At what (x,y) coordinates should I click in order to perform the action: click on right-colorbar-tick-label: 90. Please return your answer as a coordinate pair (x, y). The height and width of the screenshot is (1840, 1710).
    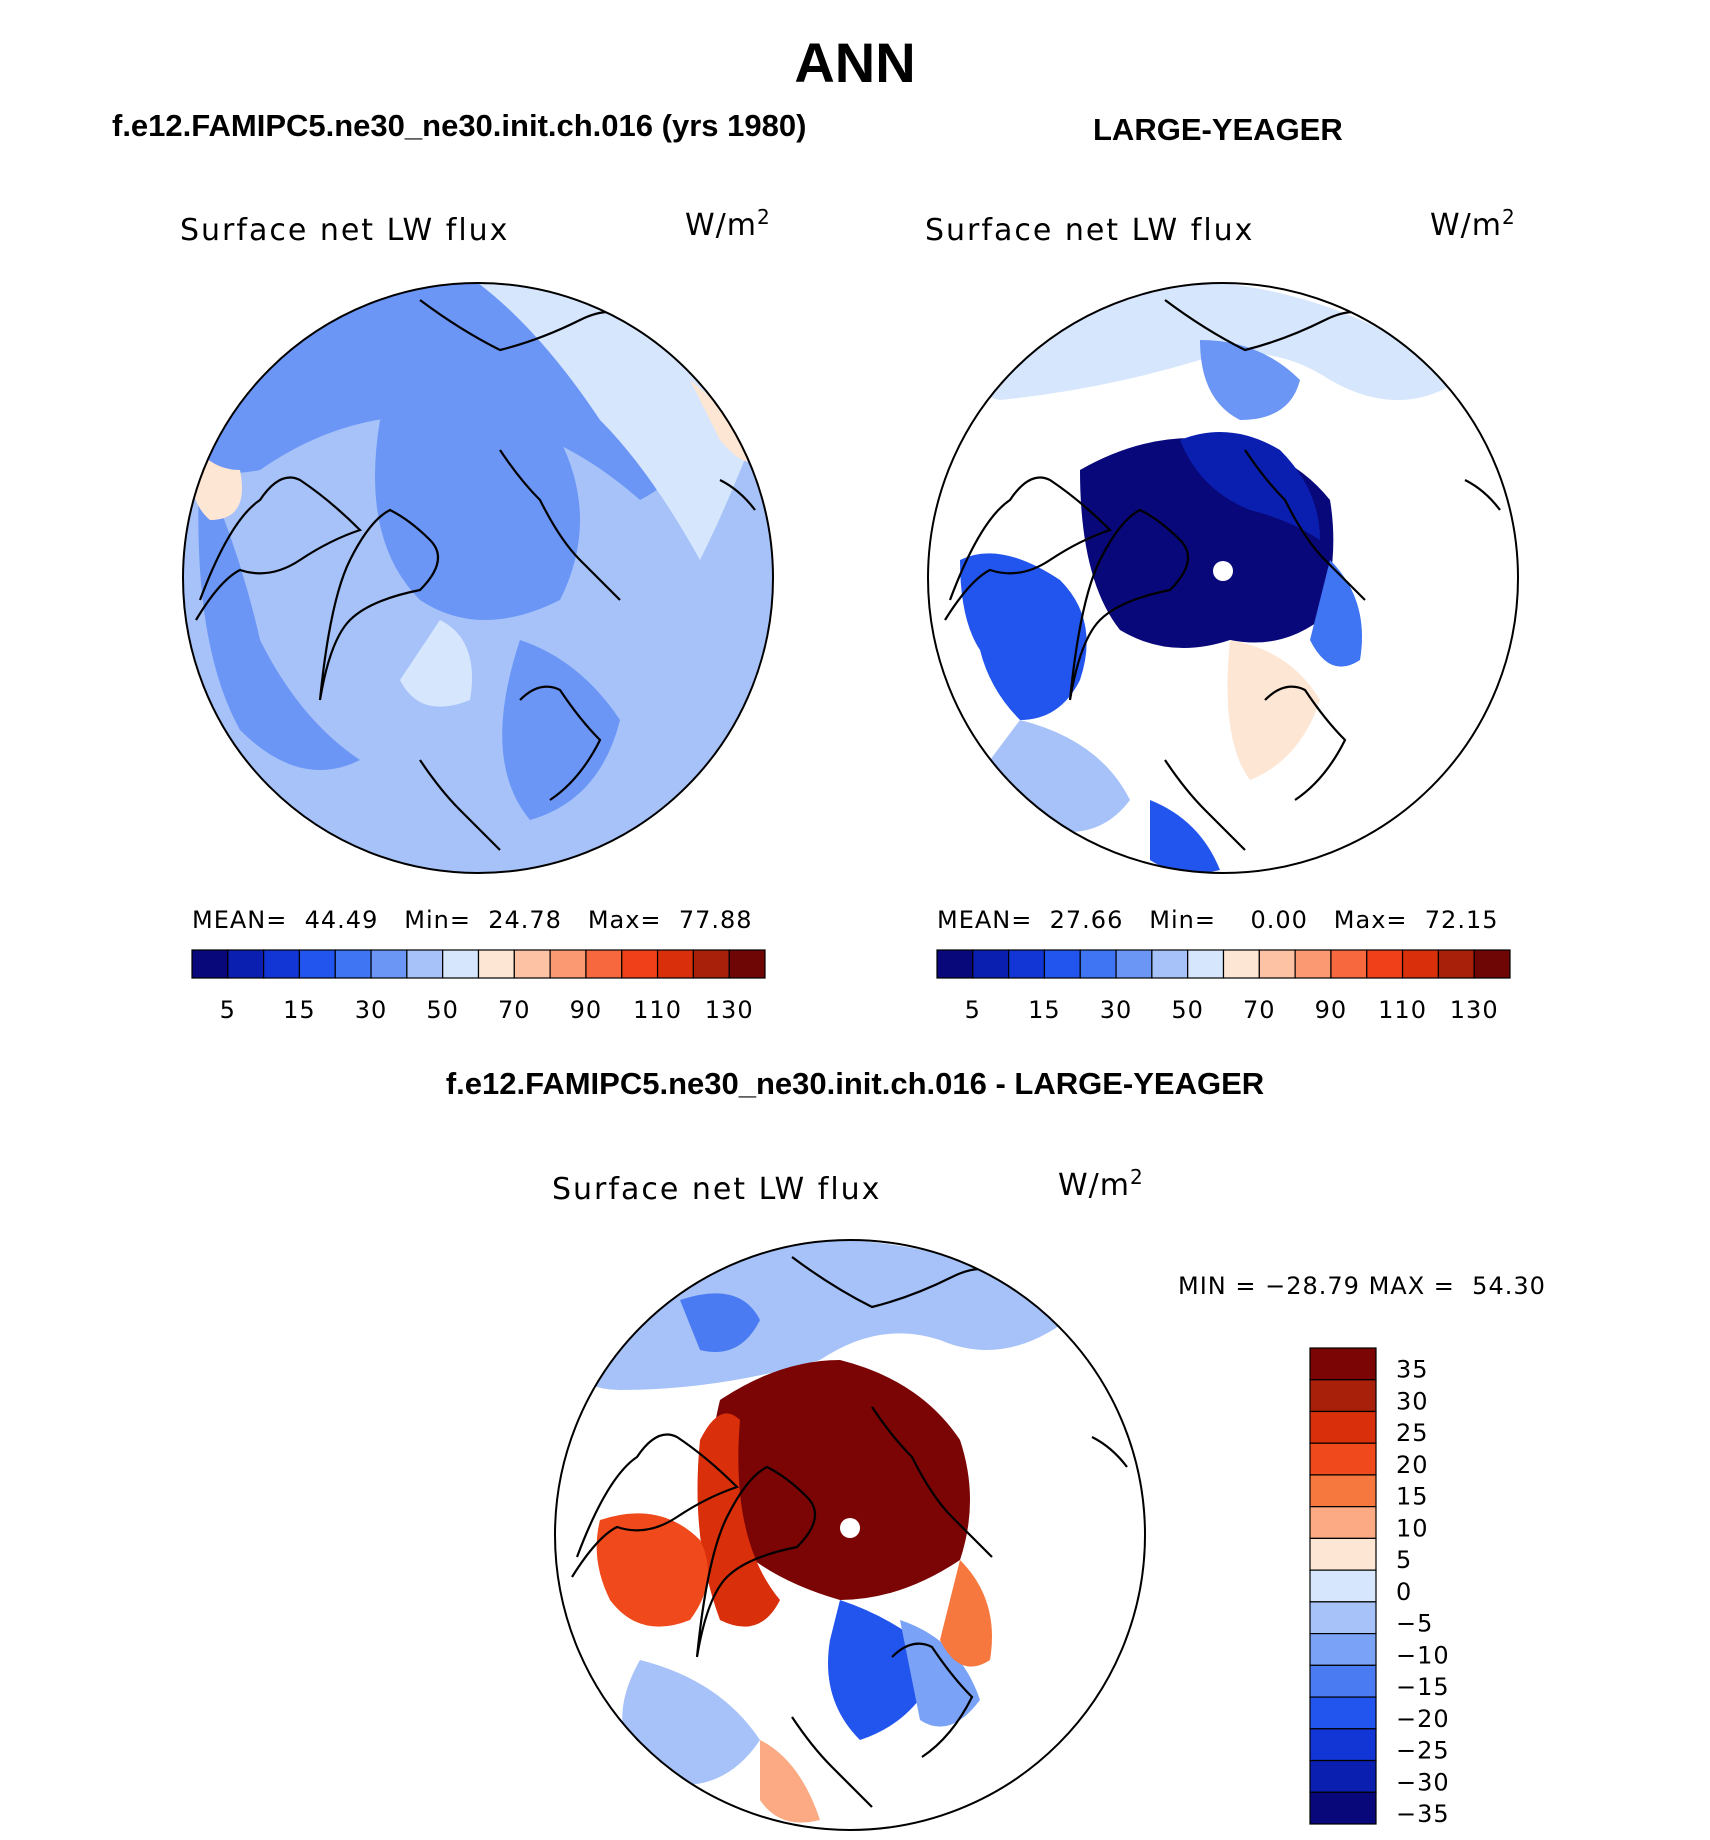
    Looking at the image, I should click on (1331, 1010).